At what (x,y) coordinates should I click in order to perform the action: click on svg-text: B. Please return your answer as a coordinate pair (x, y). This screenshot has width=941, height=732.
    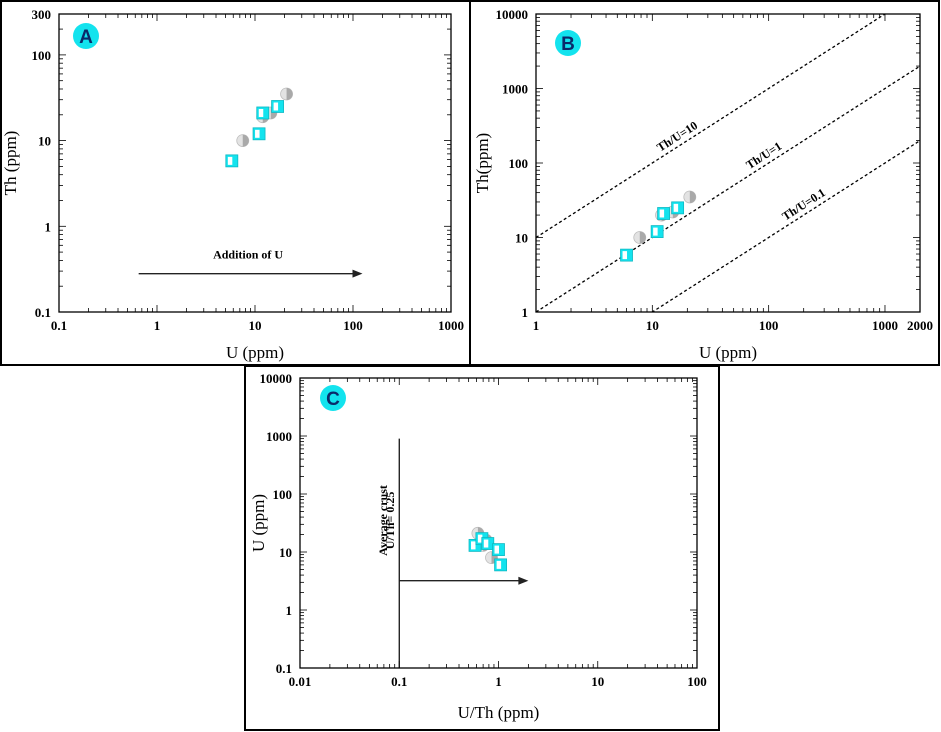
    Looking at the image, I should click on (568, 44).